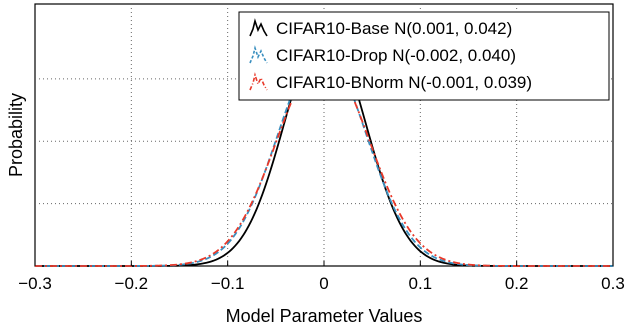 This screenshot has height=328, width=630. Describe the element at coordinates (35, 283) in the screenshot. I see `x-tick-label: −0.3` at that location.